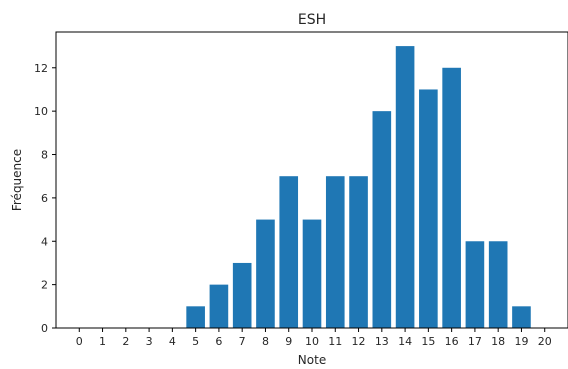 This screenshot has width=568, height=369. I want to click on x-tick-label-9: 9, so click(288, 341).